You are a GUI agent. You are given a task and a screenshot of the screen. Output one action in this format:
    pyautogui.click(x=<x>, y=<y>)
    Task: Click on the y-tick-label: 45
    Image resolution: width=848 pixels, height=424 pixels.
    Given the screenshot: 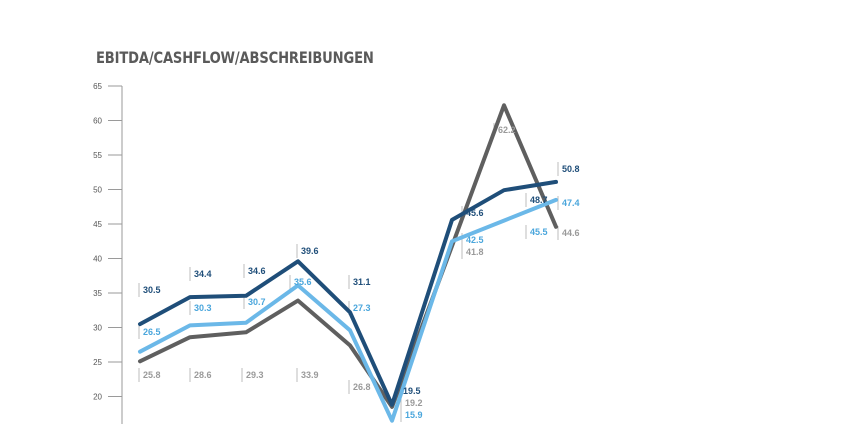 What is the action you would take?
    pyautogui.click(x=97, y=224)
    